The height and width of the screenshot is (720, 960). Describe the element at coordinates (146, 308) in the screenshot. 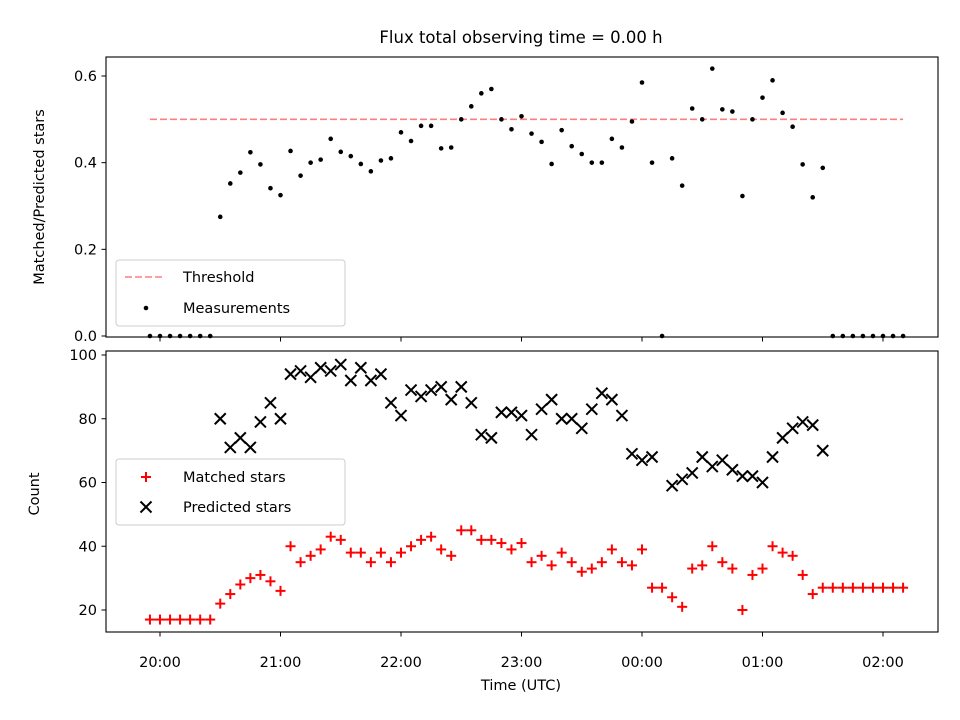

I see `legend-measurements-swatch` at that location.